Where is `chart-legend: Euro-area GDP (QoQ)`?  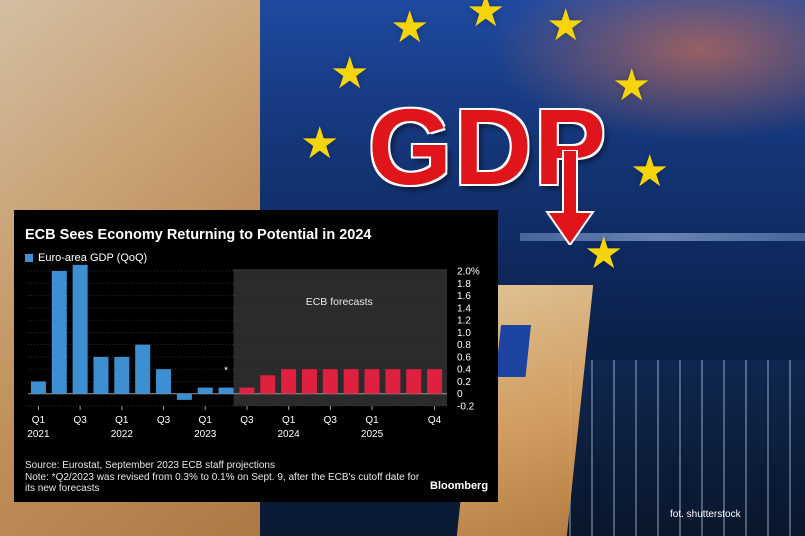
chart-legend: Euro-area GDP (QoQ) is located at coordinates (86, 258).